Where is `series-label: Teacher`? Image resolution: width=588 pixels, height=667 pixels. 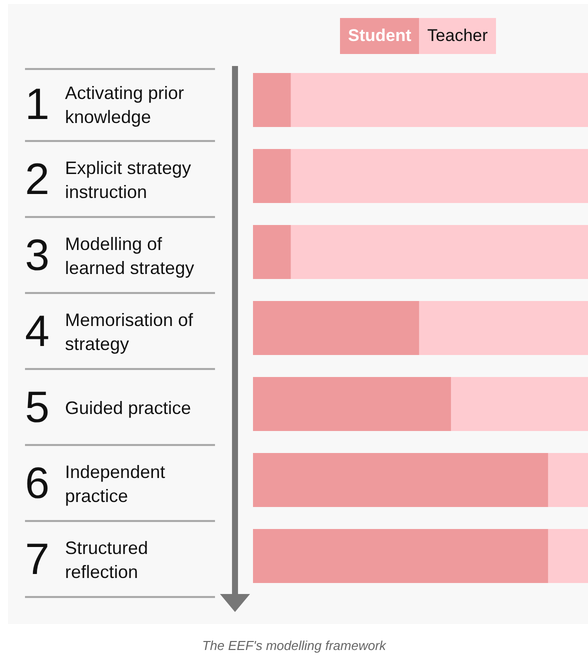 series-label: Teacher is located at coordinates (457, 35).